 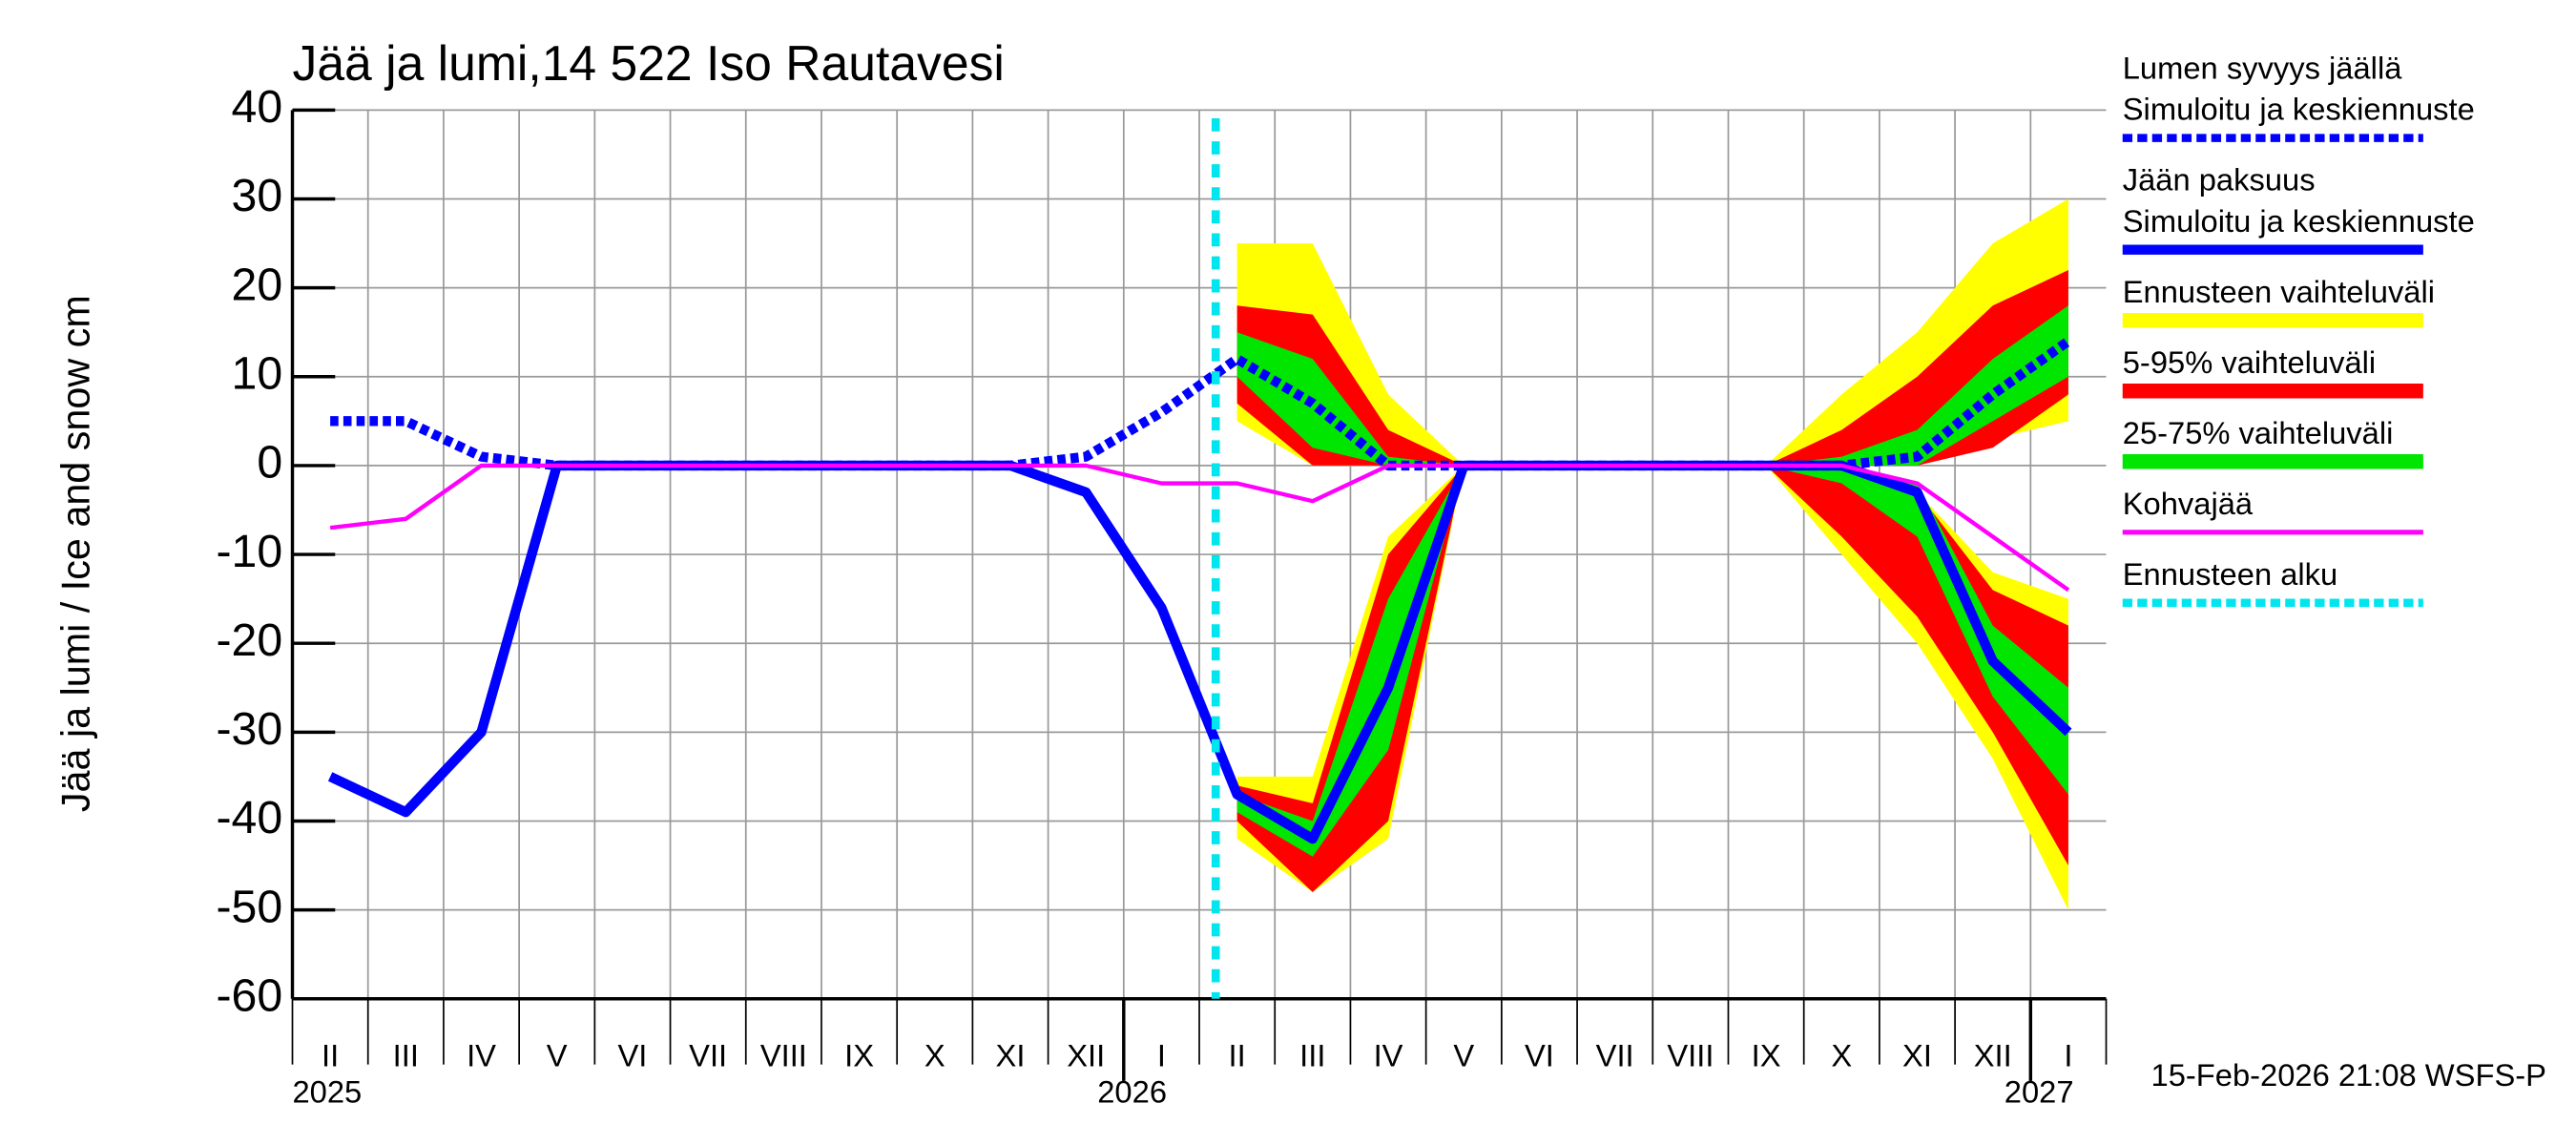 What do you see at coordinates (2039, 1091) in the screenshot?
I see `year-label: 2027` at bounding box center [2039, 1091].